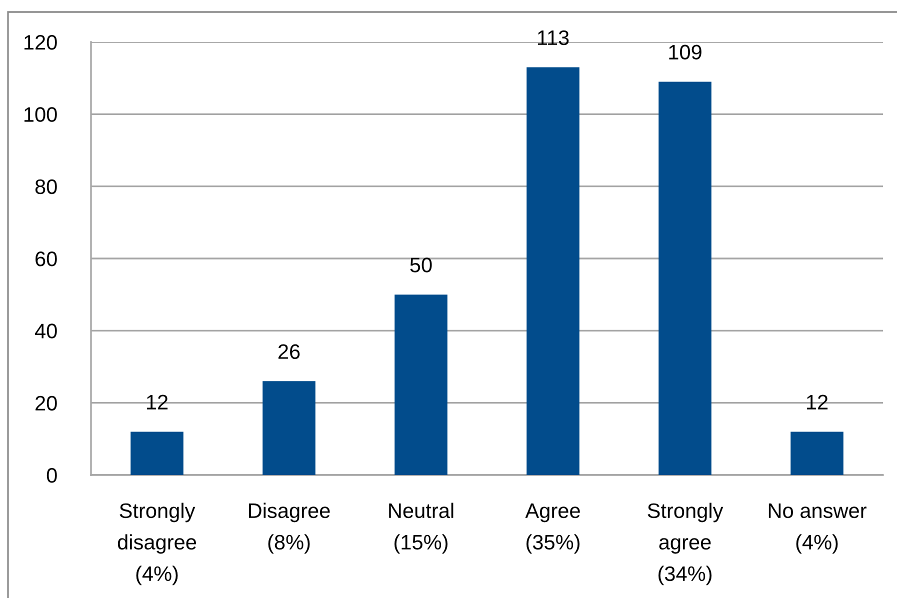  I want to click on data-label: 26, so click(289, 352).